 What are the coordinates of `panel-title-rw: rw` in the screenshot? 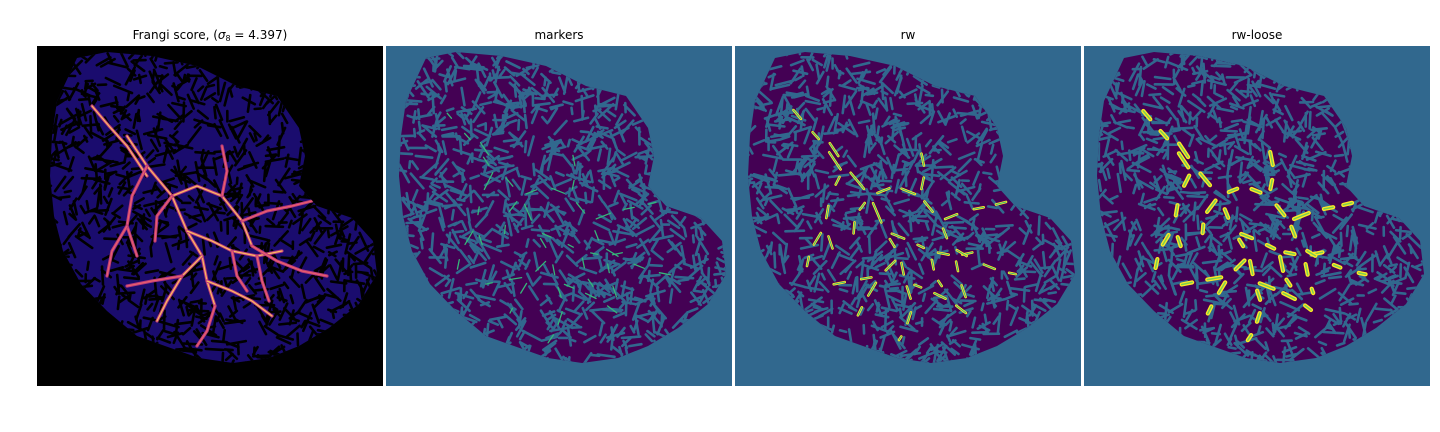 It's located at (908, 35).